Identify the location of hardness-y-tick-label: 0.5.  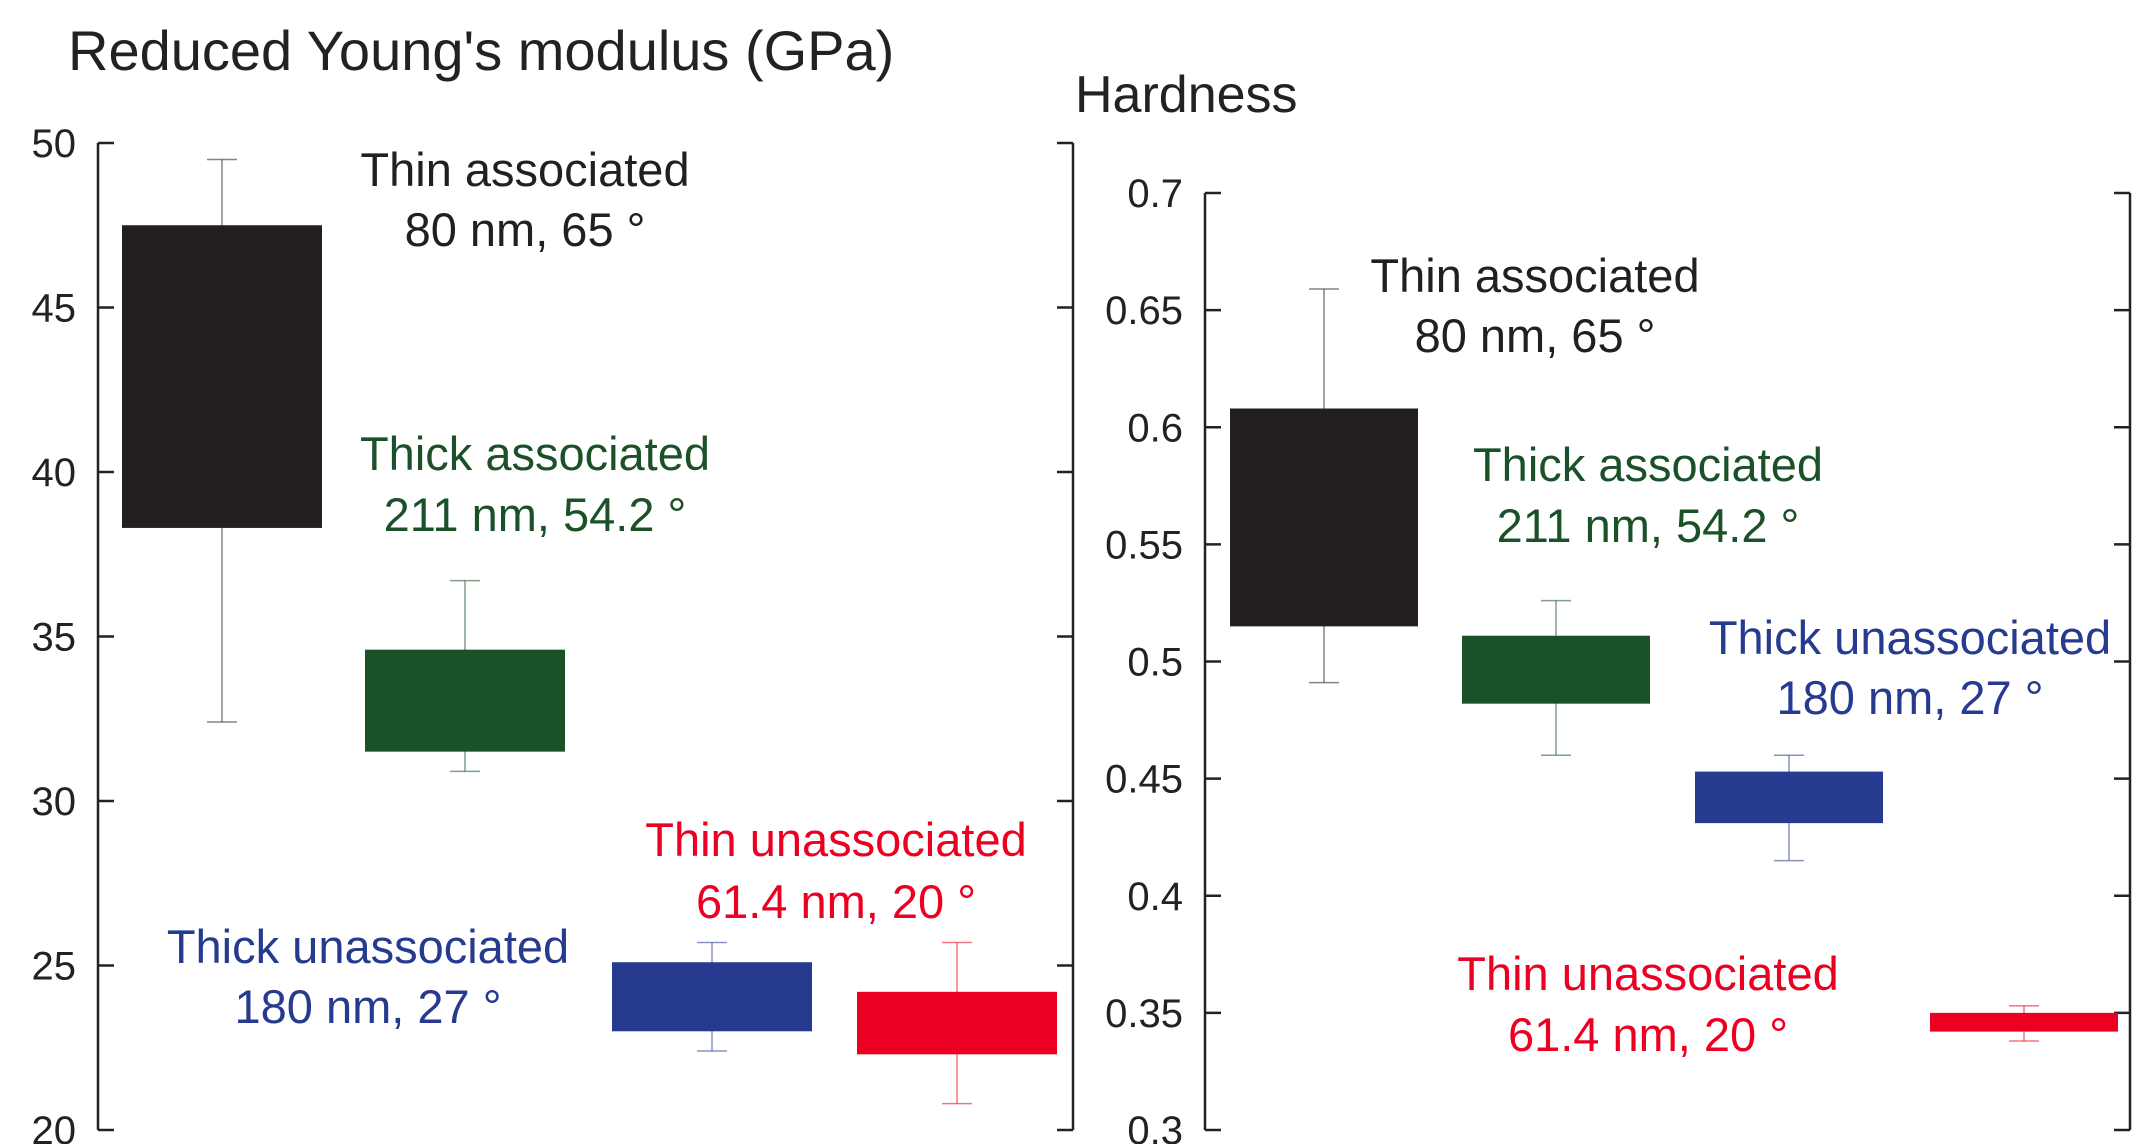
(1155, 663).